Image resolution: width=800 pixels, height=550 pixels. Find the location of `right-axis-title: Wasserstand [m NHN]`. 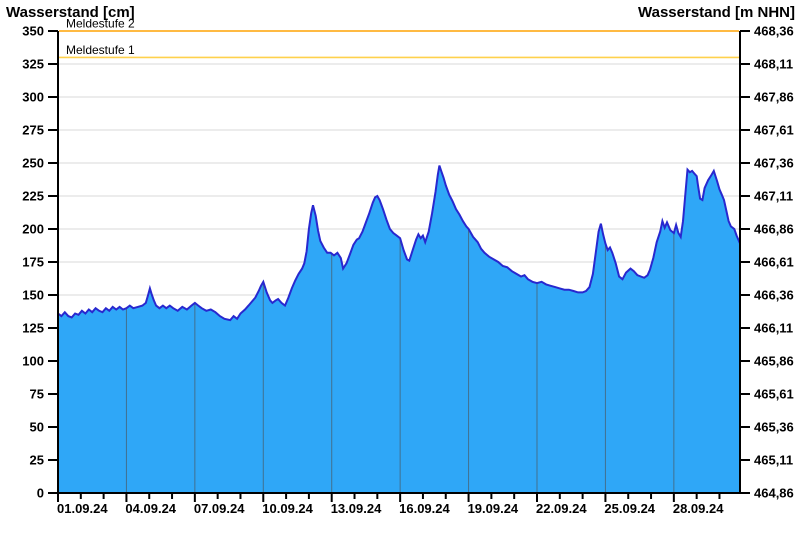

right-axis-title: Wasserstand [m NHN] is located at coordinates (716, 12).